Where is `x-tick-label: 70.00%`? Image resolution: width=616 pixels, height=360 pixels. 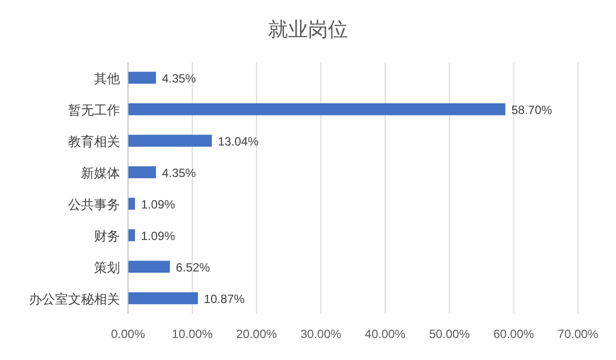 x-tick-label: 70.00% is located at coordinates (578, 334).